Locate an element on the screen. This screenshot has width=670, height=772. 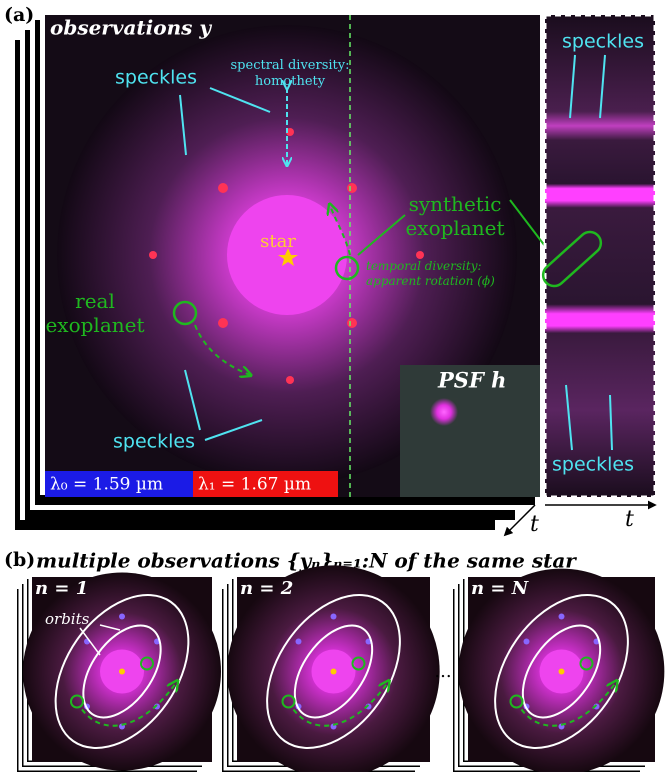
orbits-label: orbits is located at coordinates (67, 619).